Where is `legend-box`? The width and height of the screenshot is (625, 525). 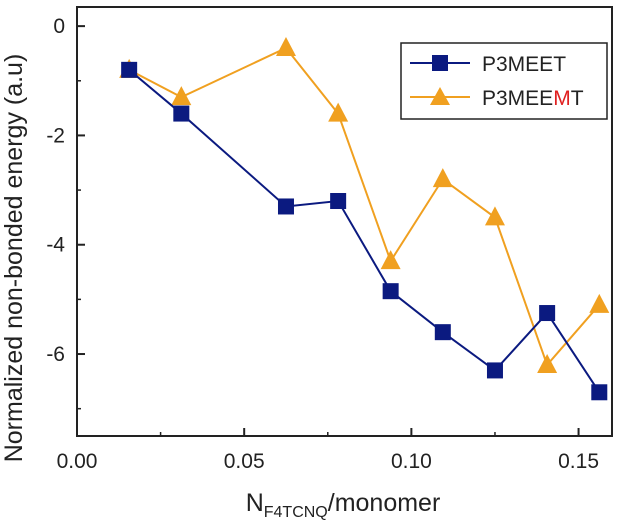 legend-box is located at coordinates (504, 81).